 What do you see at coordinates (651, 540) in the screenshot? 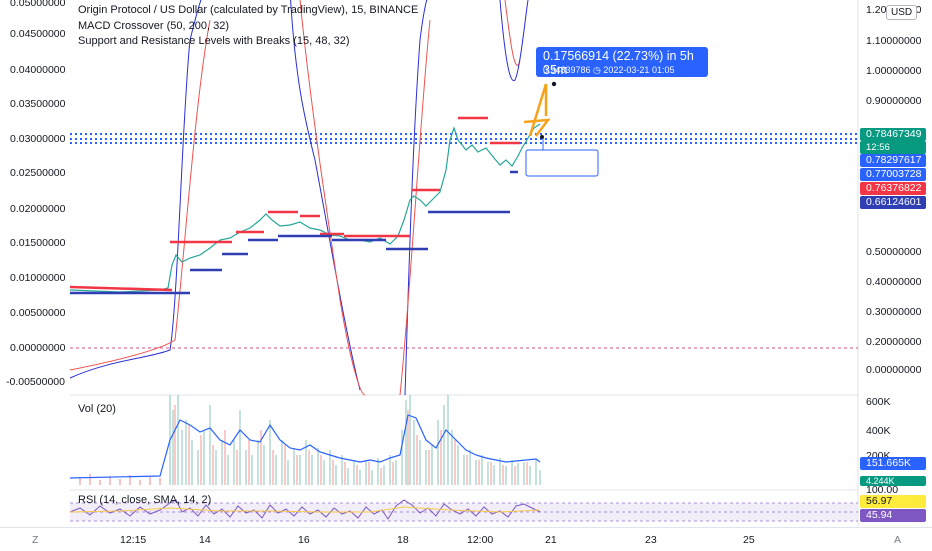
I see `time-axis-label: 23` at bounding box center [651, 540].